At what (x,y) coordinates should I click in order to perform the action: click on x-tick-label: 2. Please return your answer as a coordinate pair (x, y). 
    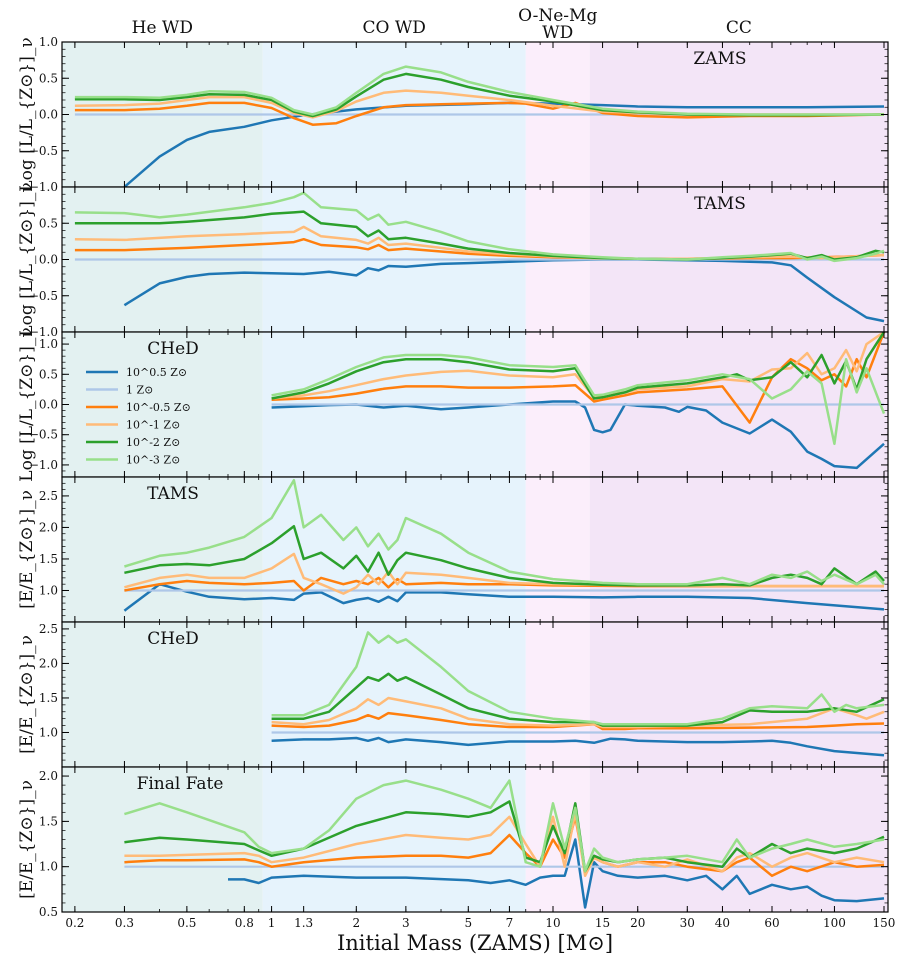
    Looking at the image, I should click on (356, 923).